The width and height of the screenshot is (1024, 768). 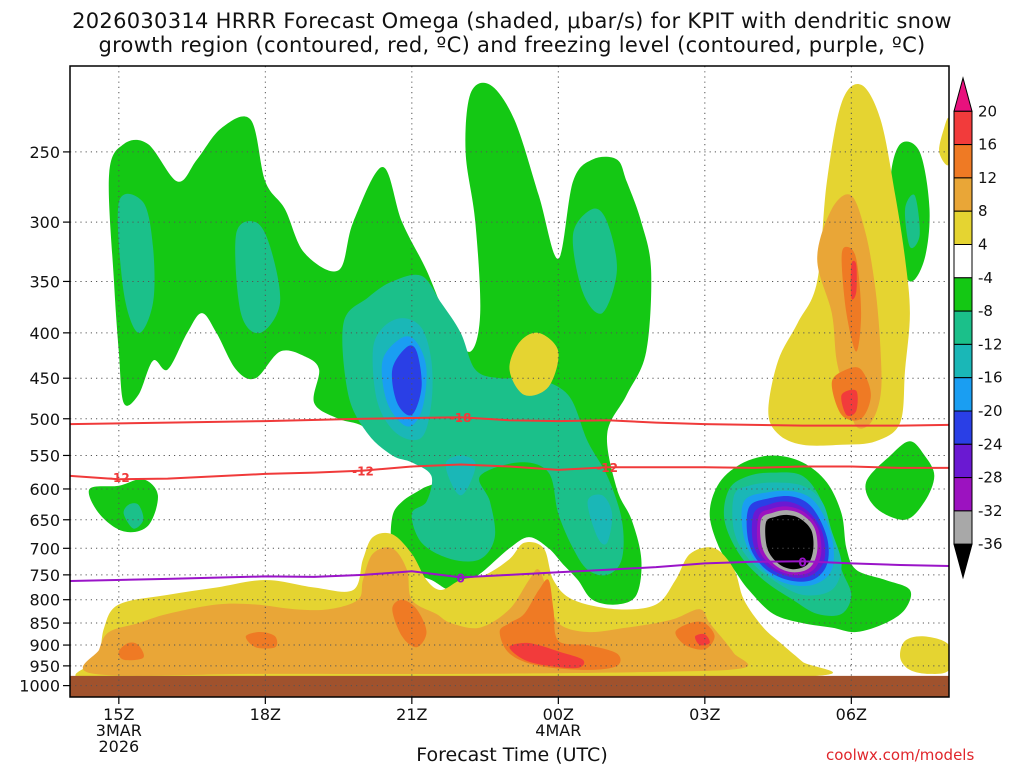 What do you see at coordinates (987, 111) in the screenshot?
I see `colorbar-label: 20` at bounding box center [987, 111].